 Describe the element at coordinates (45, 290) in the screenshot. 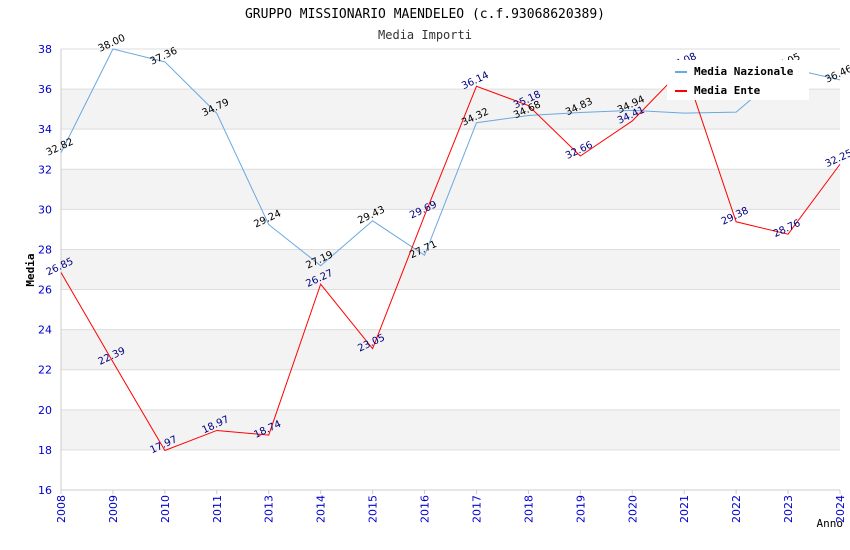

I see `y-tick-label: 26` at that location.